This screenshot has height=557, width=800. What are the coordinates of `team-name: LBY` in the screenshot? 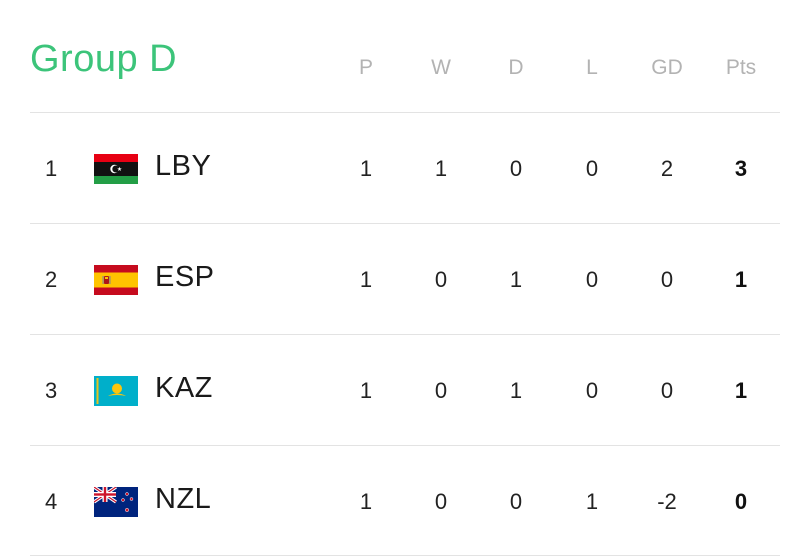 It's located at (183, 166).